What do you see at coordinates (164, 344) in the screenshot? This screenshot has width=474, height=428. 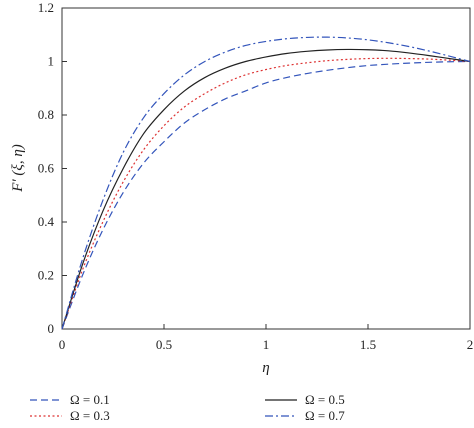 I see `x-tick-label: 0.5` at bounding box center [164, 344].